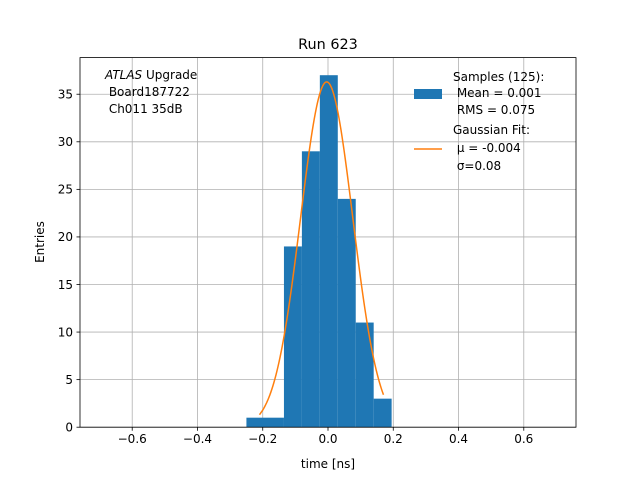  What do you see at coordinates (328, 45) in the screenshot?
I see `chart-title: Run 623` at bounding box center [328, 45].